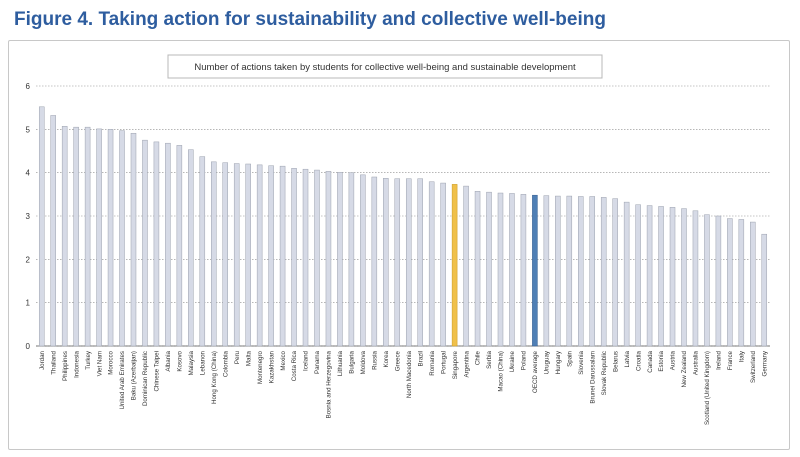 The image size is (800, 457). What do you see at coordinates (501, 371) in the screenshot?
I see `x-tick-label: Macao (China)` at bounding box center [501, 371].